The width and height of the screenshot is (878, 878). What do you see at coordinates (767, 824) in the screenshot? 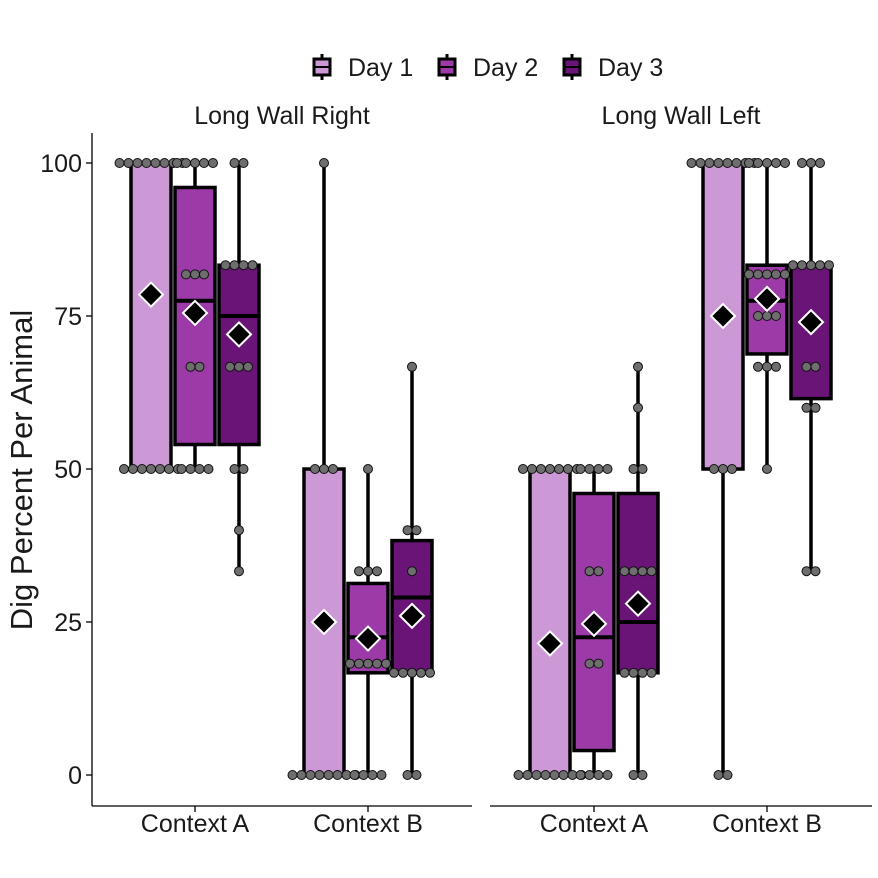
I see `x-tick-label: Context B` at bounding box center [767, 824].